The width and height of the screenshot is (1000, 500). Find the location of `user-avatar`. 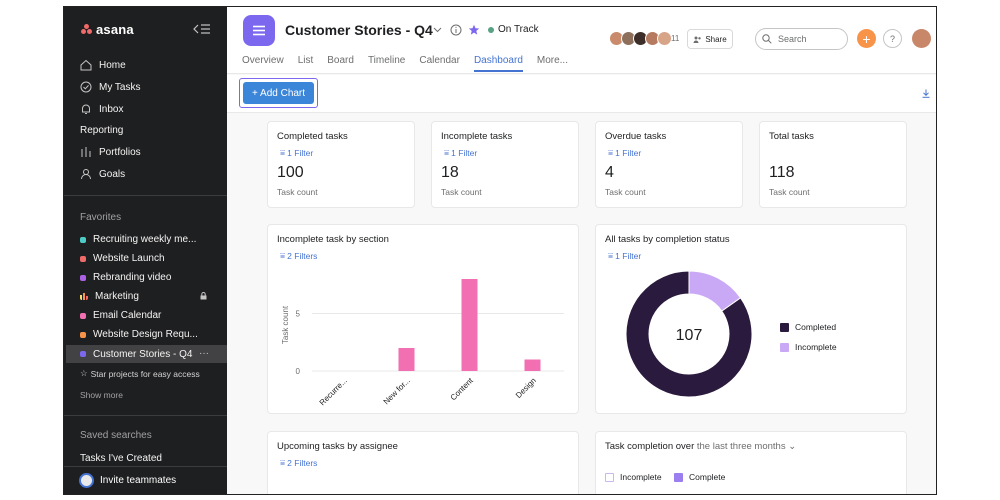

user-avatar is located at coordinates (921, 38).